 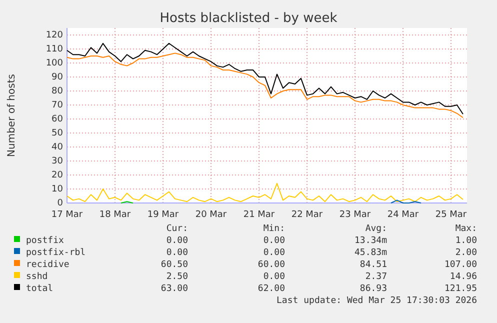 What do you see at coordinates (58, 133) in the screenshot?
I see `y-tick-label: 50` at bounding box center [58, 133].